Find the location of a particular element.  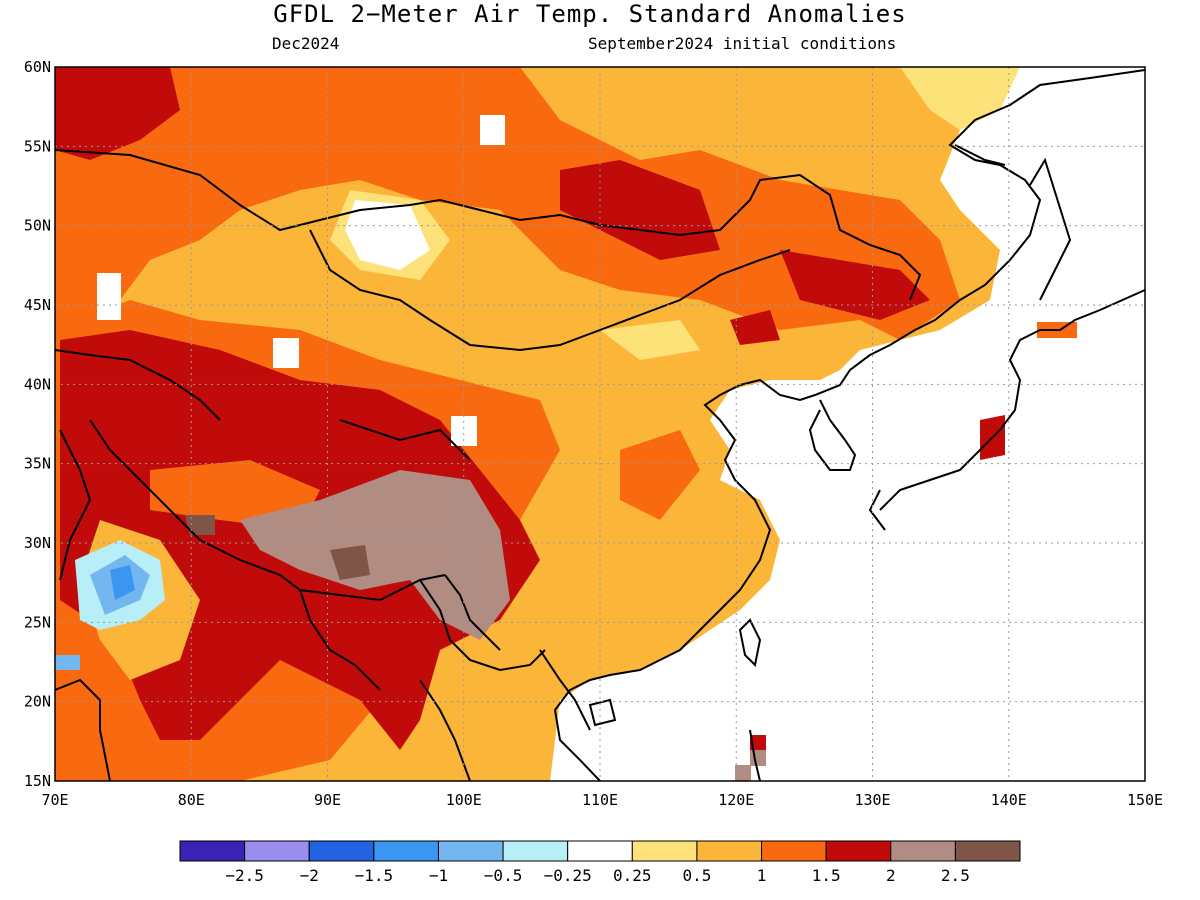

lat-tick-label: 20N is located at coordinates (37, 702).